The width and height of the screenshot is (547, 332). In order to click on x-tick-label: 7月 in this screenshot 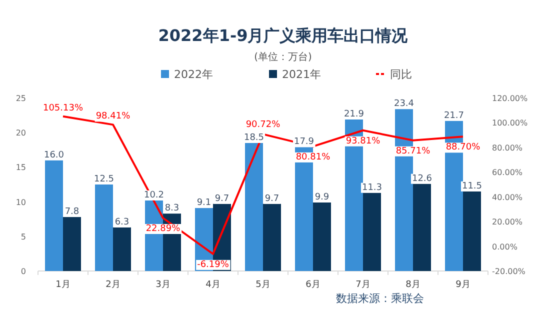, I will do `click(363, 285)`.